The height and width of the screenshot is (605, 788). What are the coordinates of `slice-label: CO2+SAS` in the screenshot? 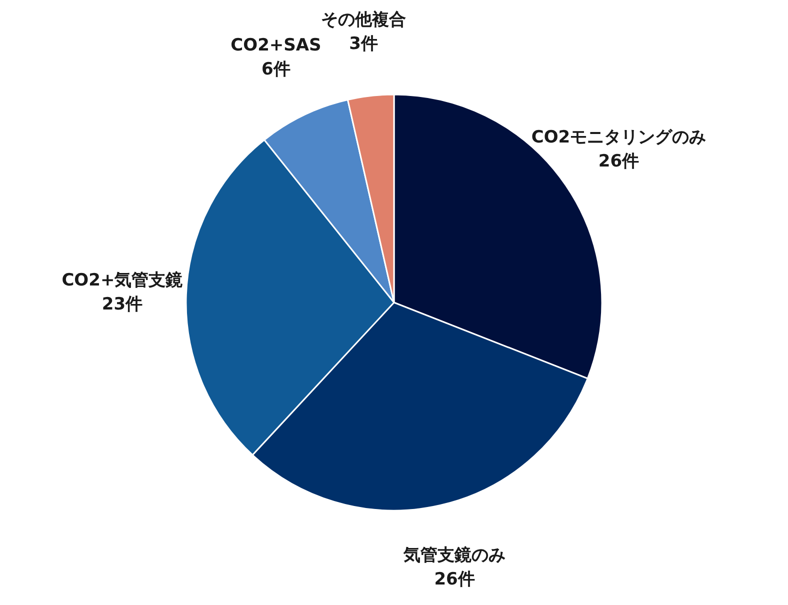 It's located at (276, 45).